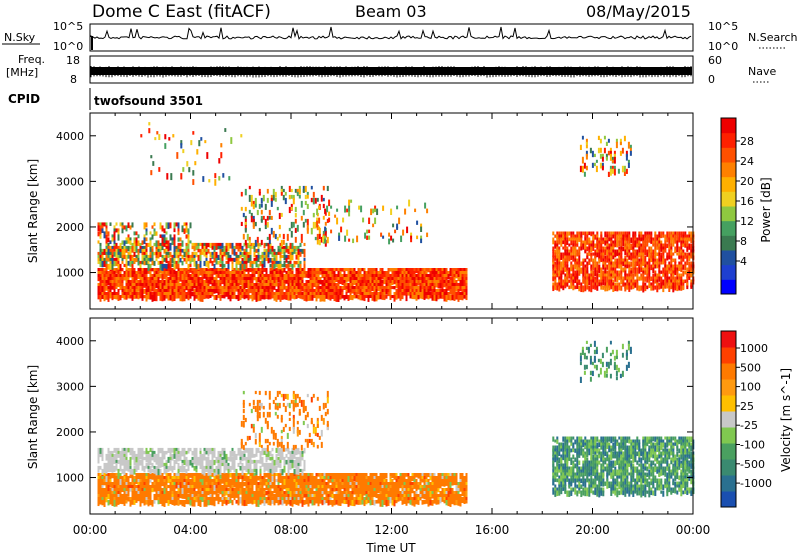 The width and height of the screenshot is (800, 554). What do you see at coordinates (728, 126) in the screenshot?
I see `colorbar-swatch` at bounding box center [728, 126].